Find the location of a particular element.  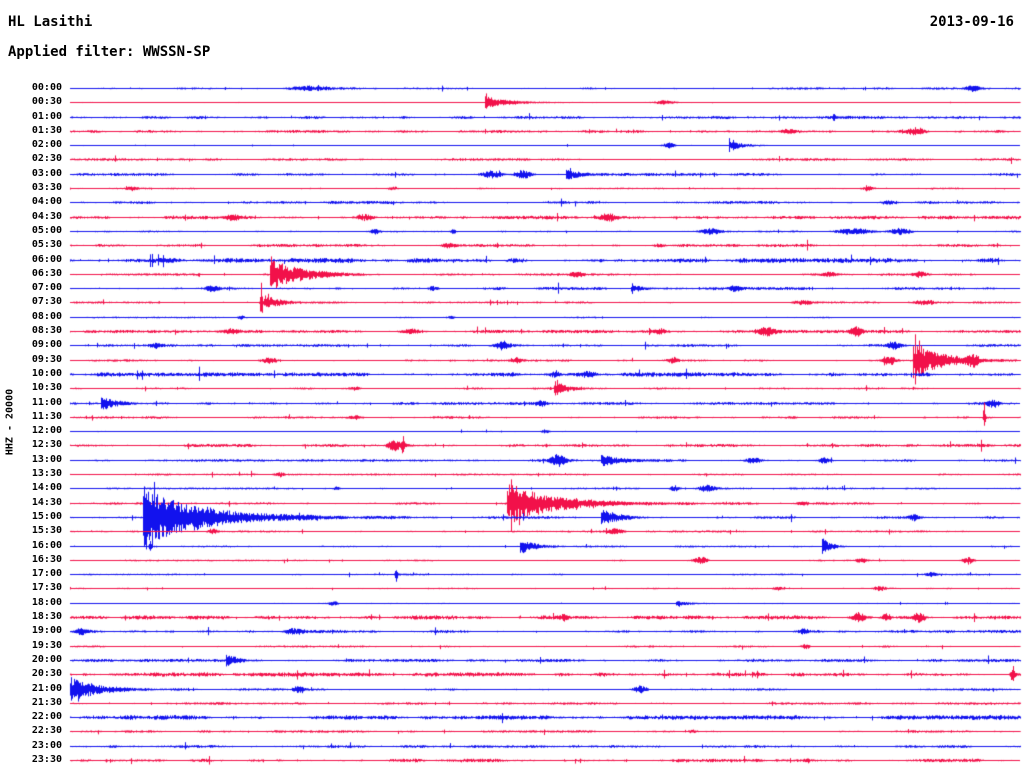

time-label: 12:00 is located at coordinates (46, 430).